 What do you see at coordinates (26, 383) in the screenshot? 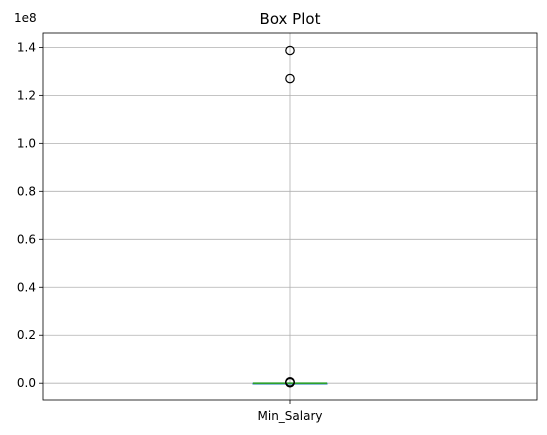
I see `y-tick-label: 0.0` at bounding box center [26, 383].